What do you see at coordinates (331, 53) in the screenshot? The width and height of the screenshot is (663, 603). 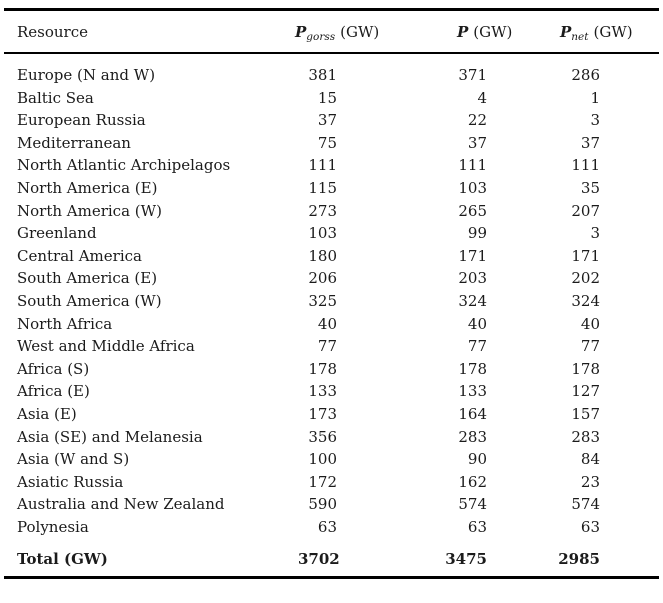 I see `table-header-rule` at bounding box center [331, 53].